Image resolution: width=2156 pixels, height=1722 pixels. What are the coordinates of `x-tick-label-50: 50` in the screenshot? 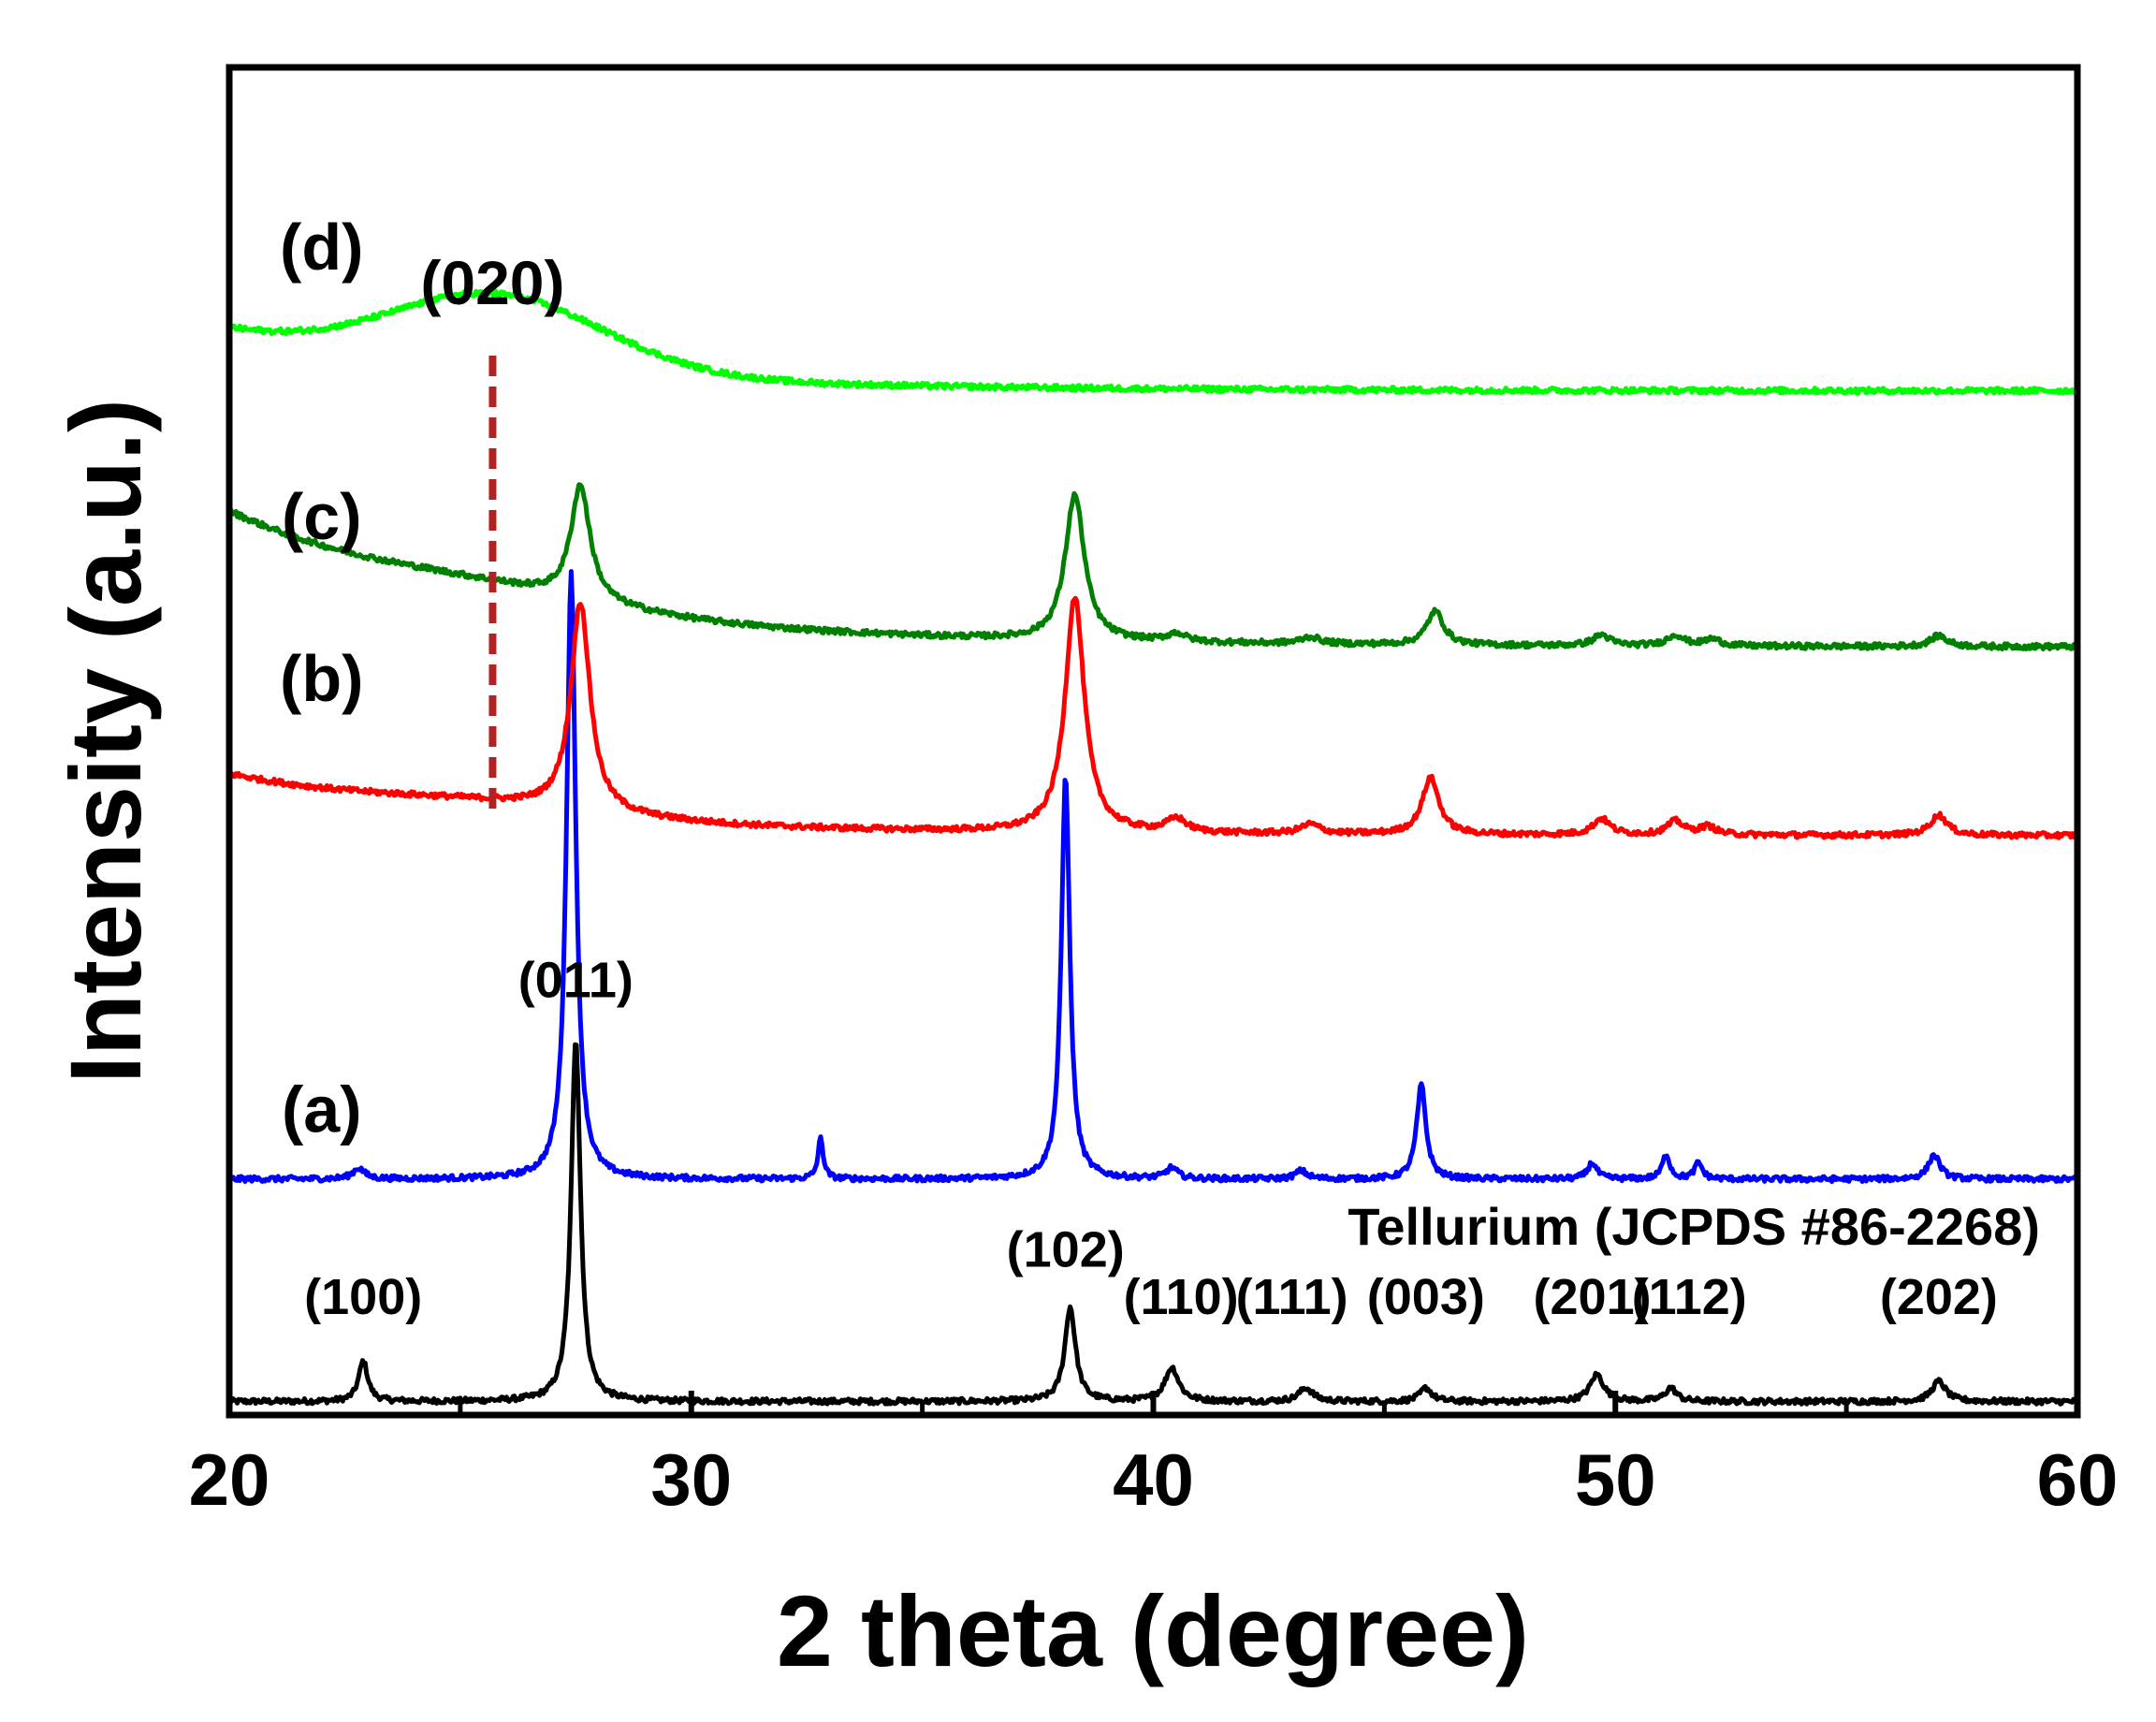 It's located at (1615, 1480).